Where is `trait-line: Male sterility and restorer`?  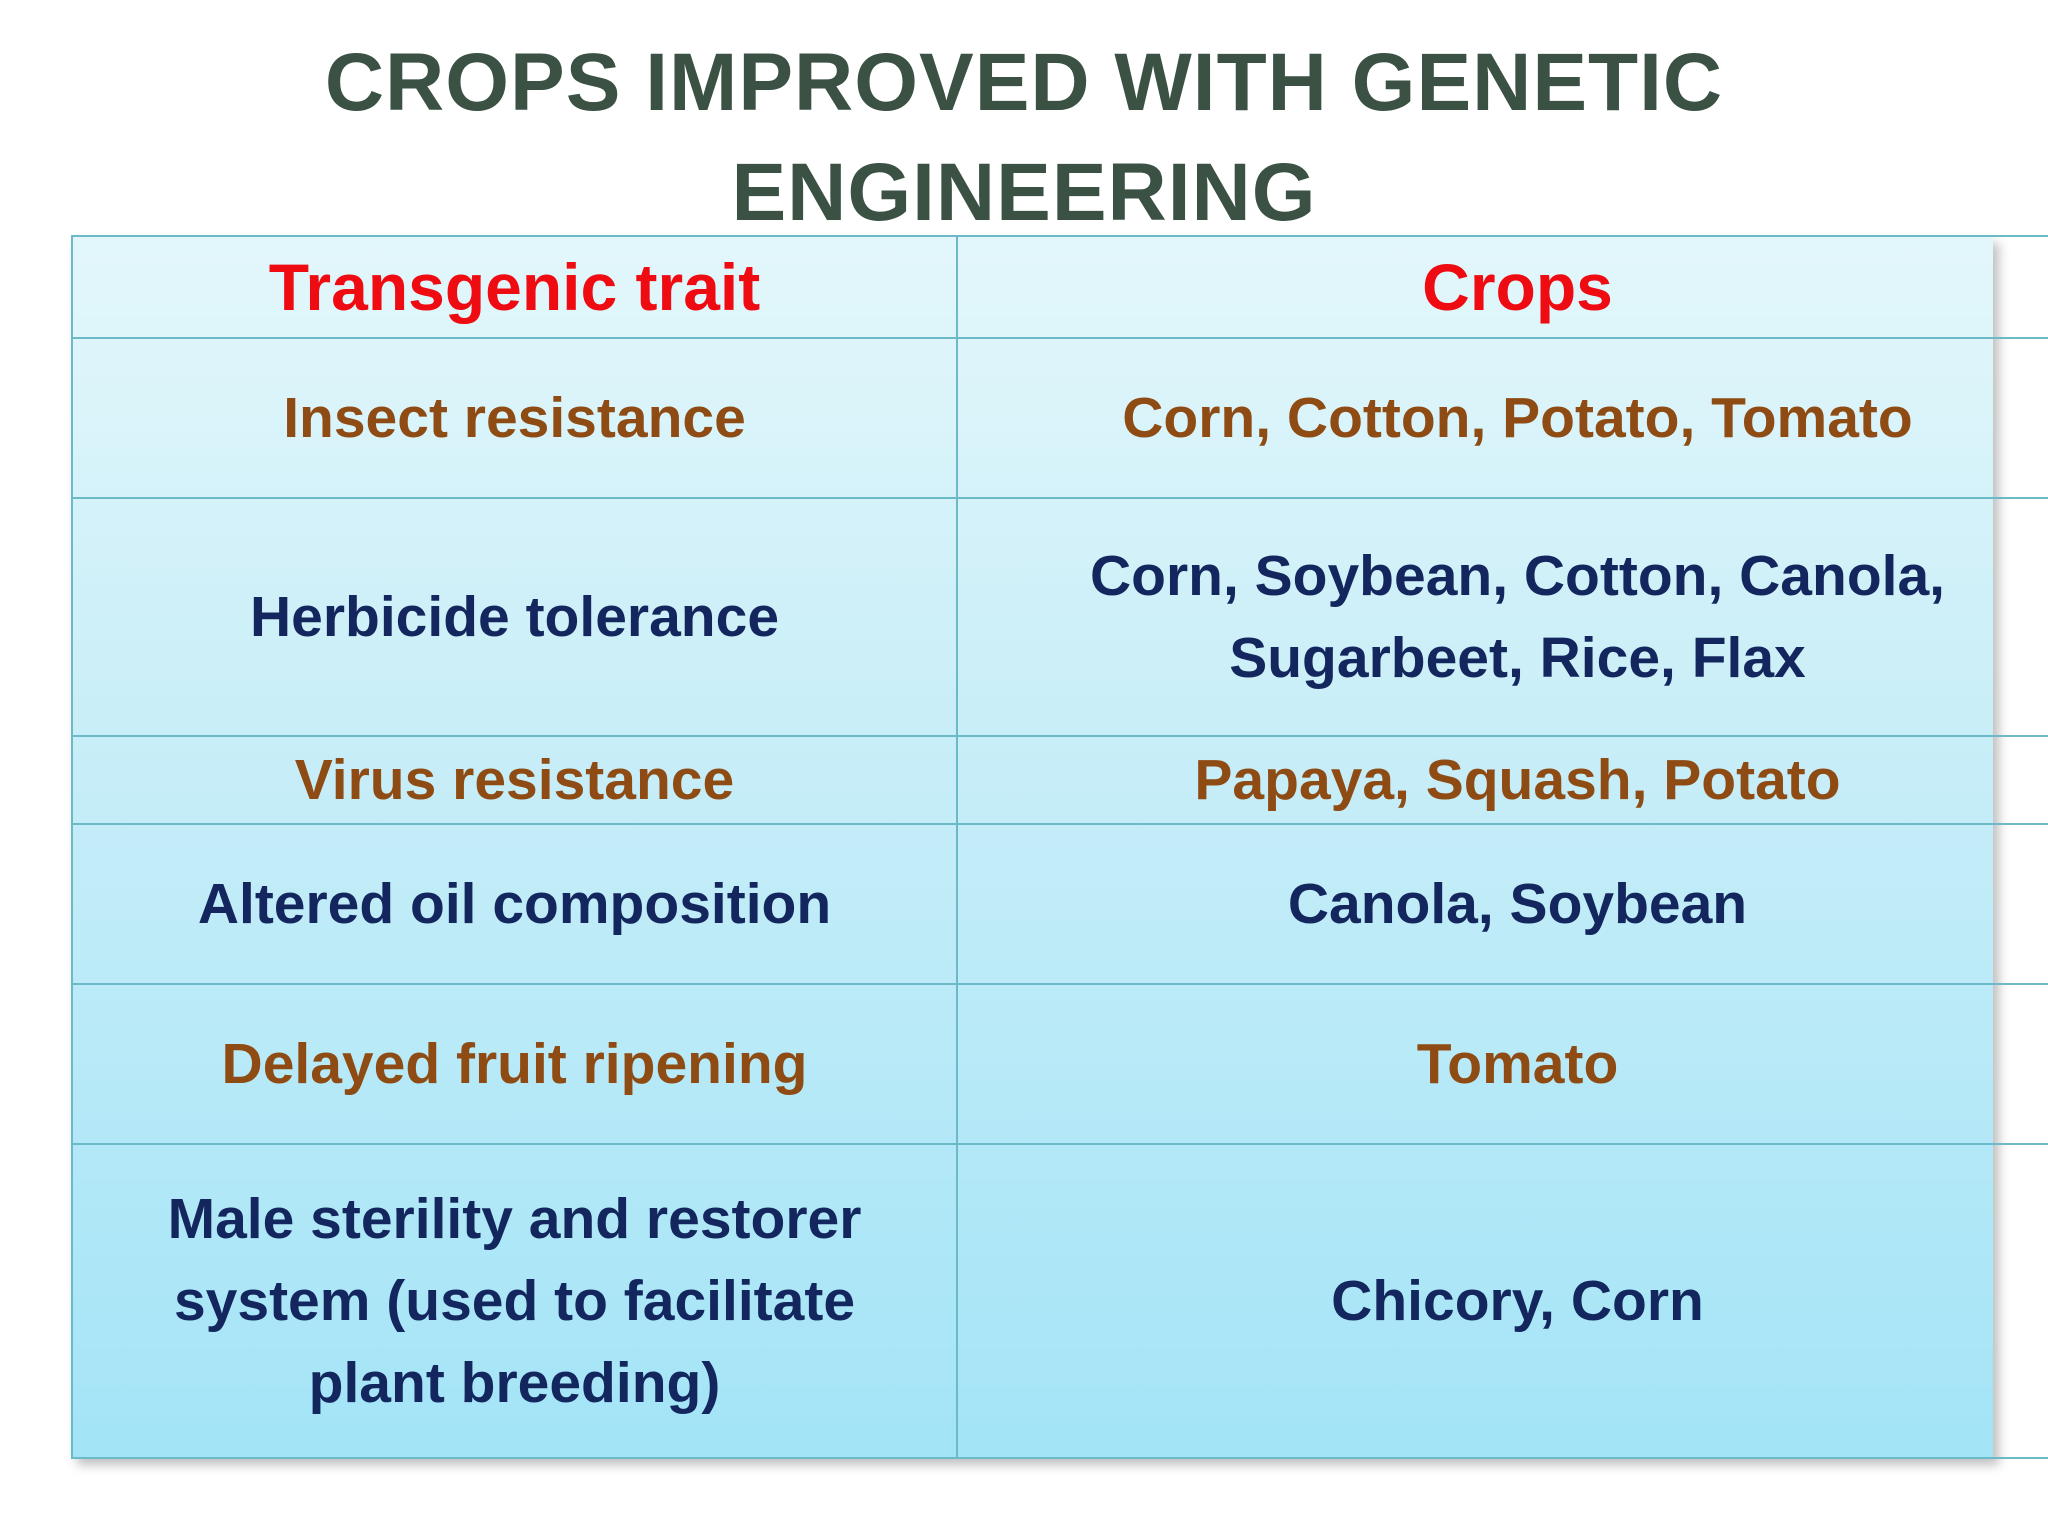 trait-line: Male sterility and restorer is located at coordinates (514, 1219).